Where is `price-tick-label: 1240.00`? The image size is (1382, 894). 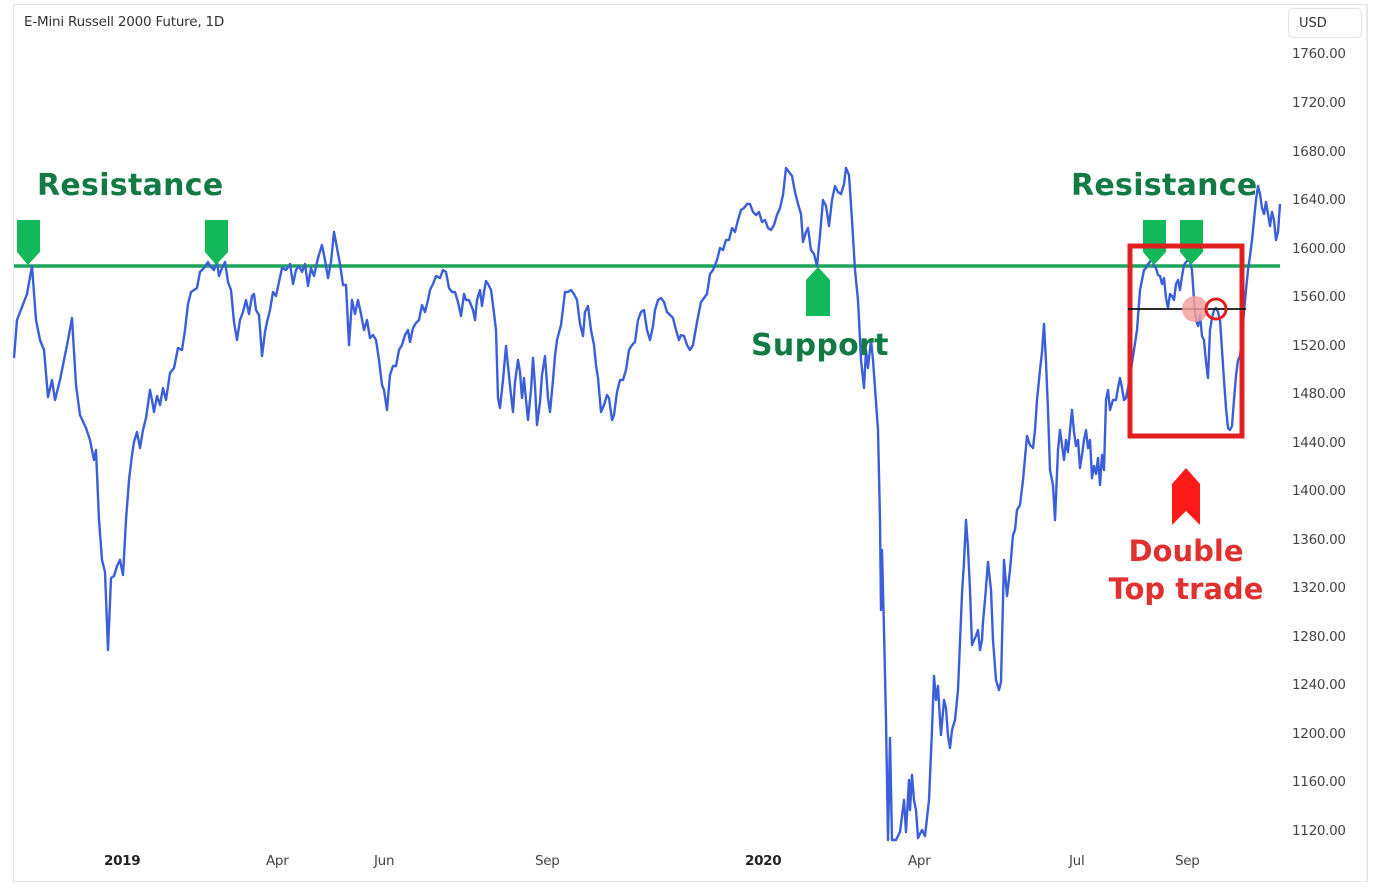
price-tick-label: 1240.00 is located at coordinates (1319, 685).